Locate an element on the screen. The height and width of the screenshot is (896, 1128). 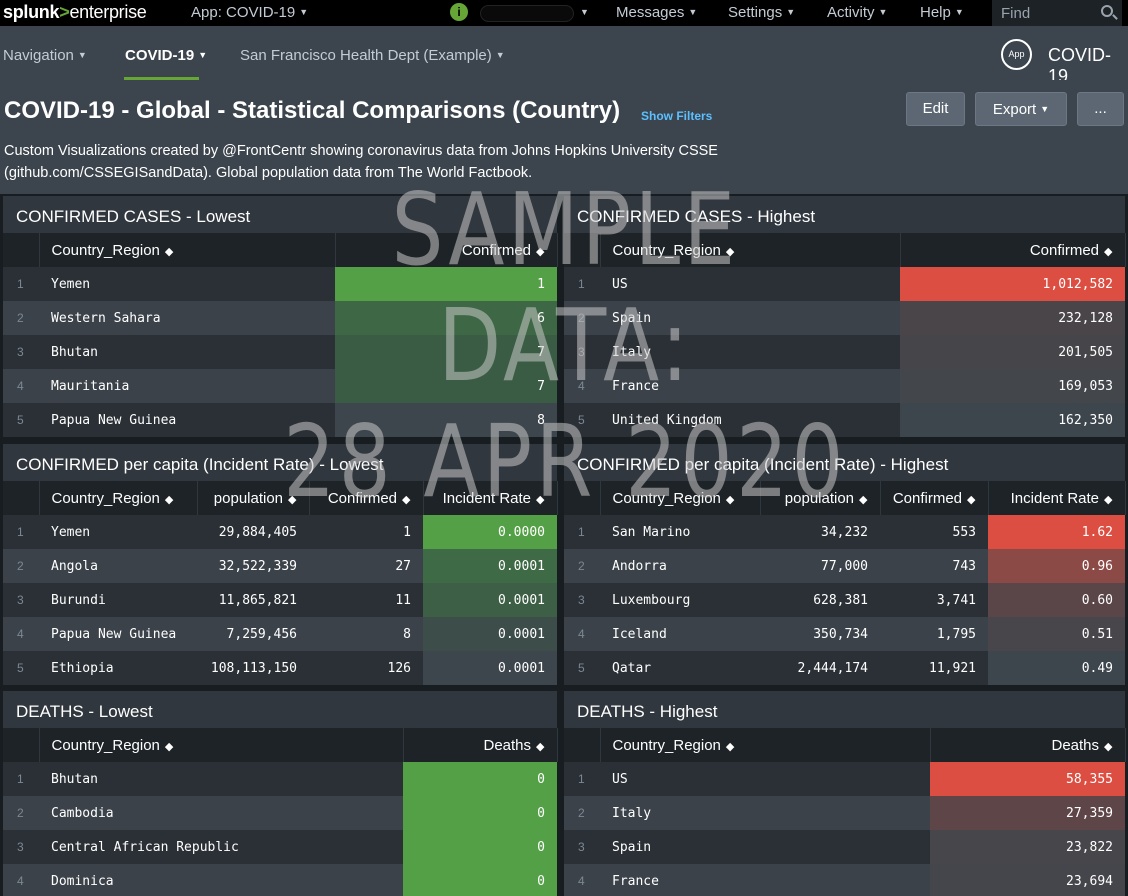
table-row: 3 Bhutan 7 is located at coordinates (280, 352).